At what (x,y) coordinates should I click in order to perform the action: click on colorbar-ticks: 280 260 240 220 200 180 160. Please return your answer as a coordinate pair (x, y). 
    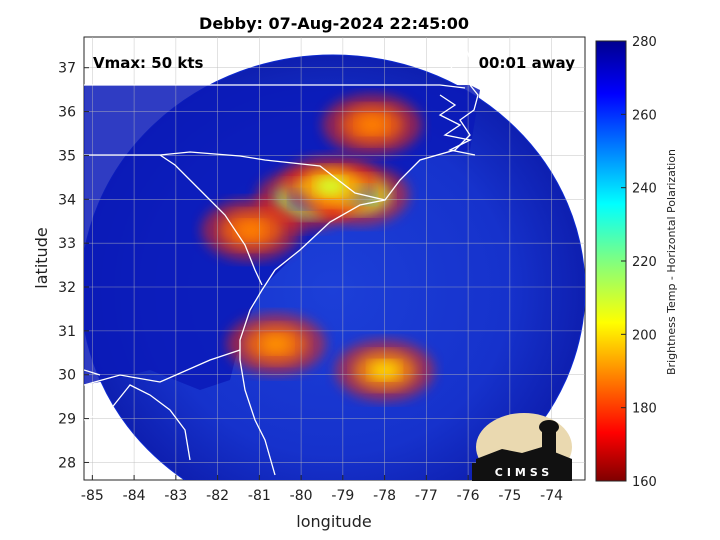
    Looking at the image, I should click on (639, 262).